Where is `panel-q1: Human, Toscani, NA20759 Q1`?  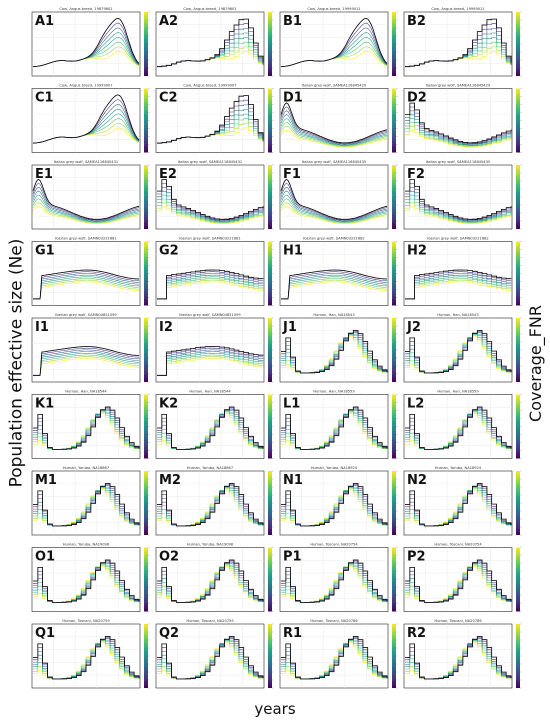 panel-q1: Human, Toscani, NA20759 Q1 is located at coordinates (90, 654).